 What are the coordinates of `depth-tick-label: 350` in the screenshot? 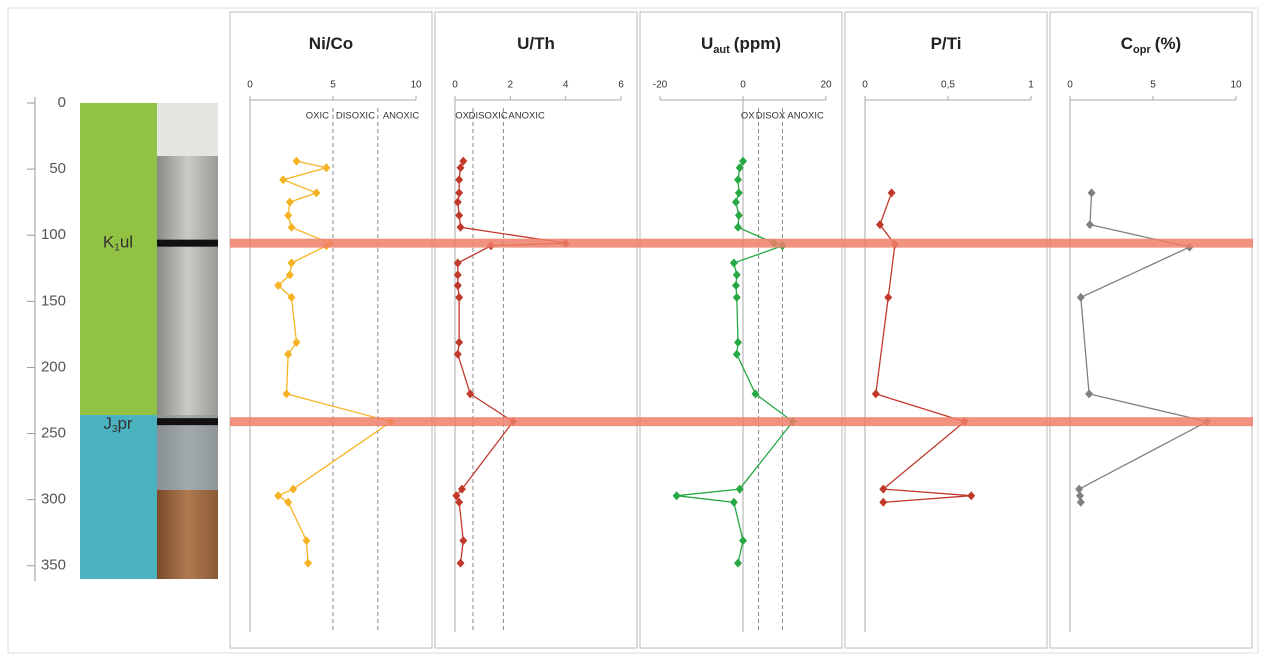 It's located at (53, 565).